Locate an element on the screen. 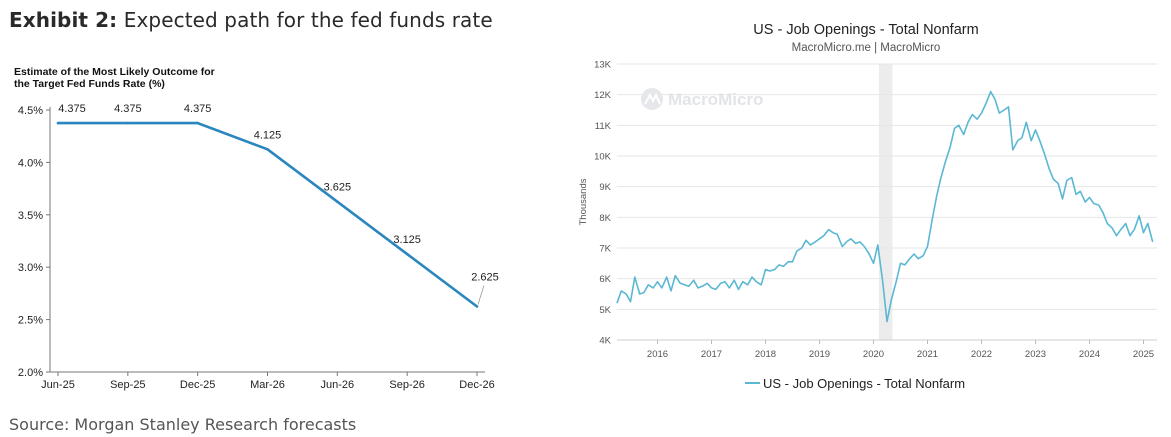  x-tick-label: 2025 is located at coordinates (1143, 354).